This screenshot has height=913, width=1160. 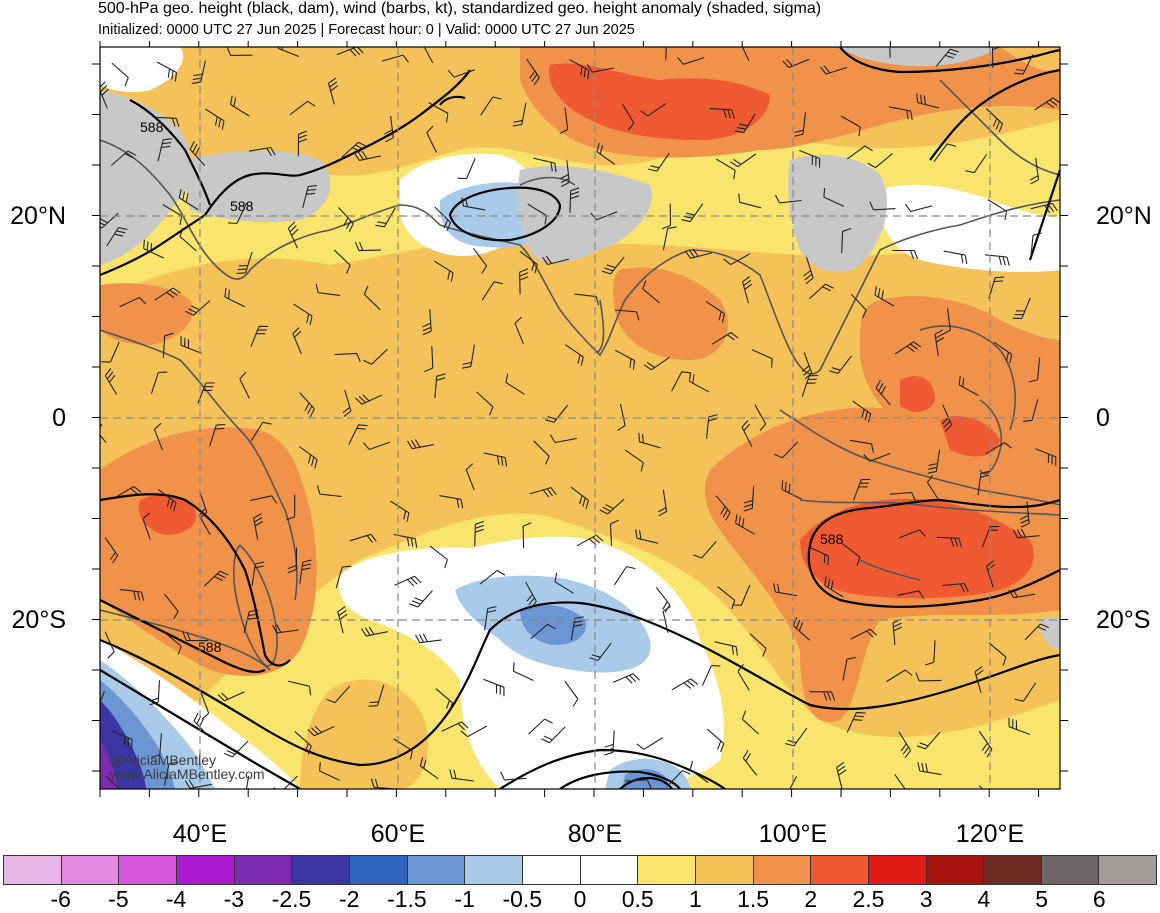 What do you see at coordinates (291, 899) in the screenshot?
I see `colorbar-tick-label: -2.5` at bounding box center [291, 899].